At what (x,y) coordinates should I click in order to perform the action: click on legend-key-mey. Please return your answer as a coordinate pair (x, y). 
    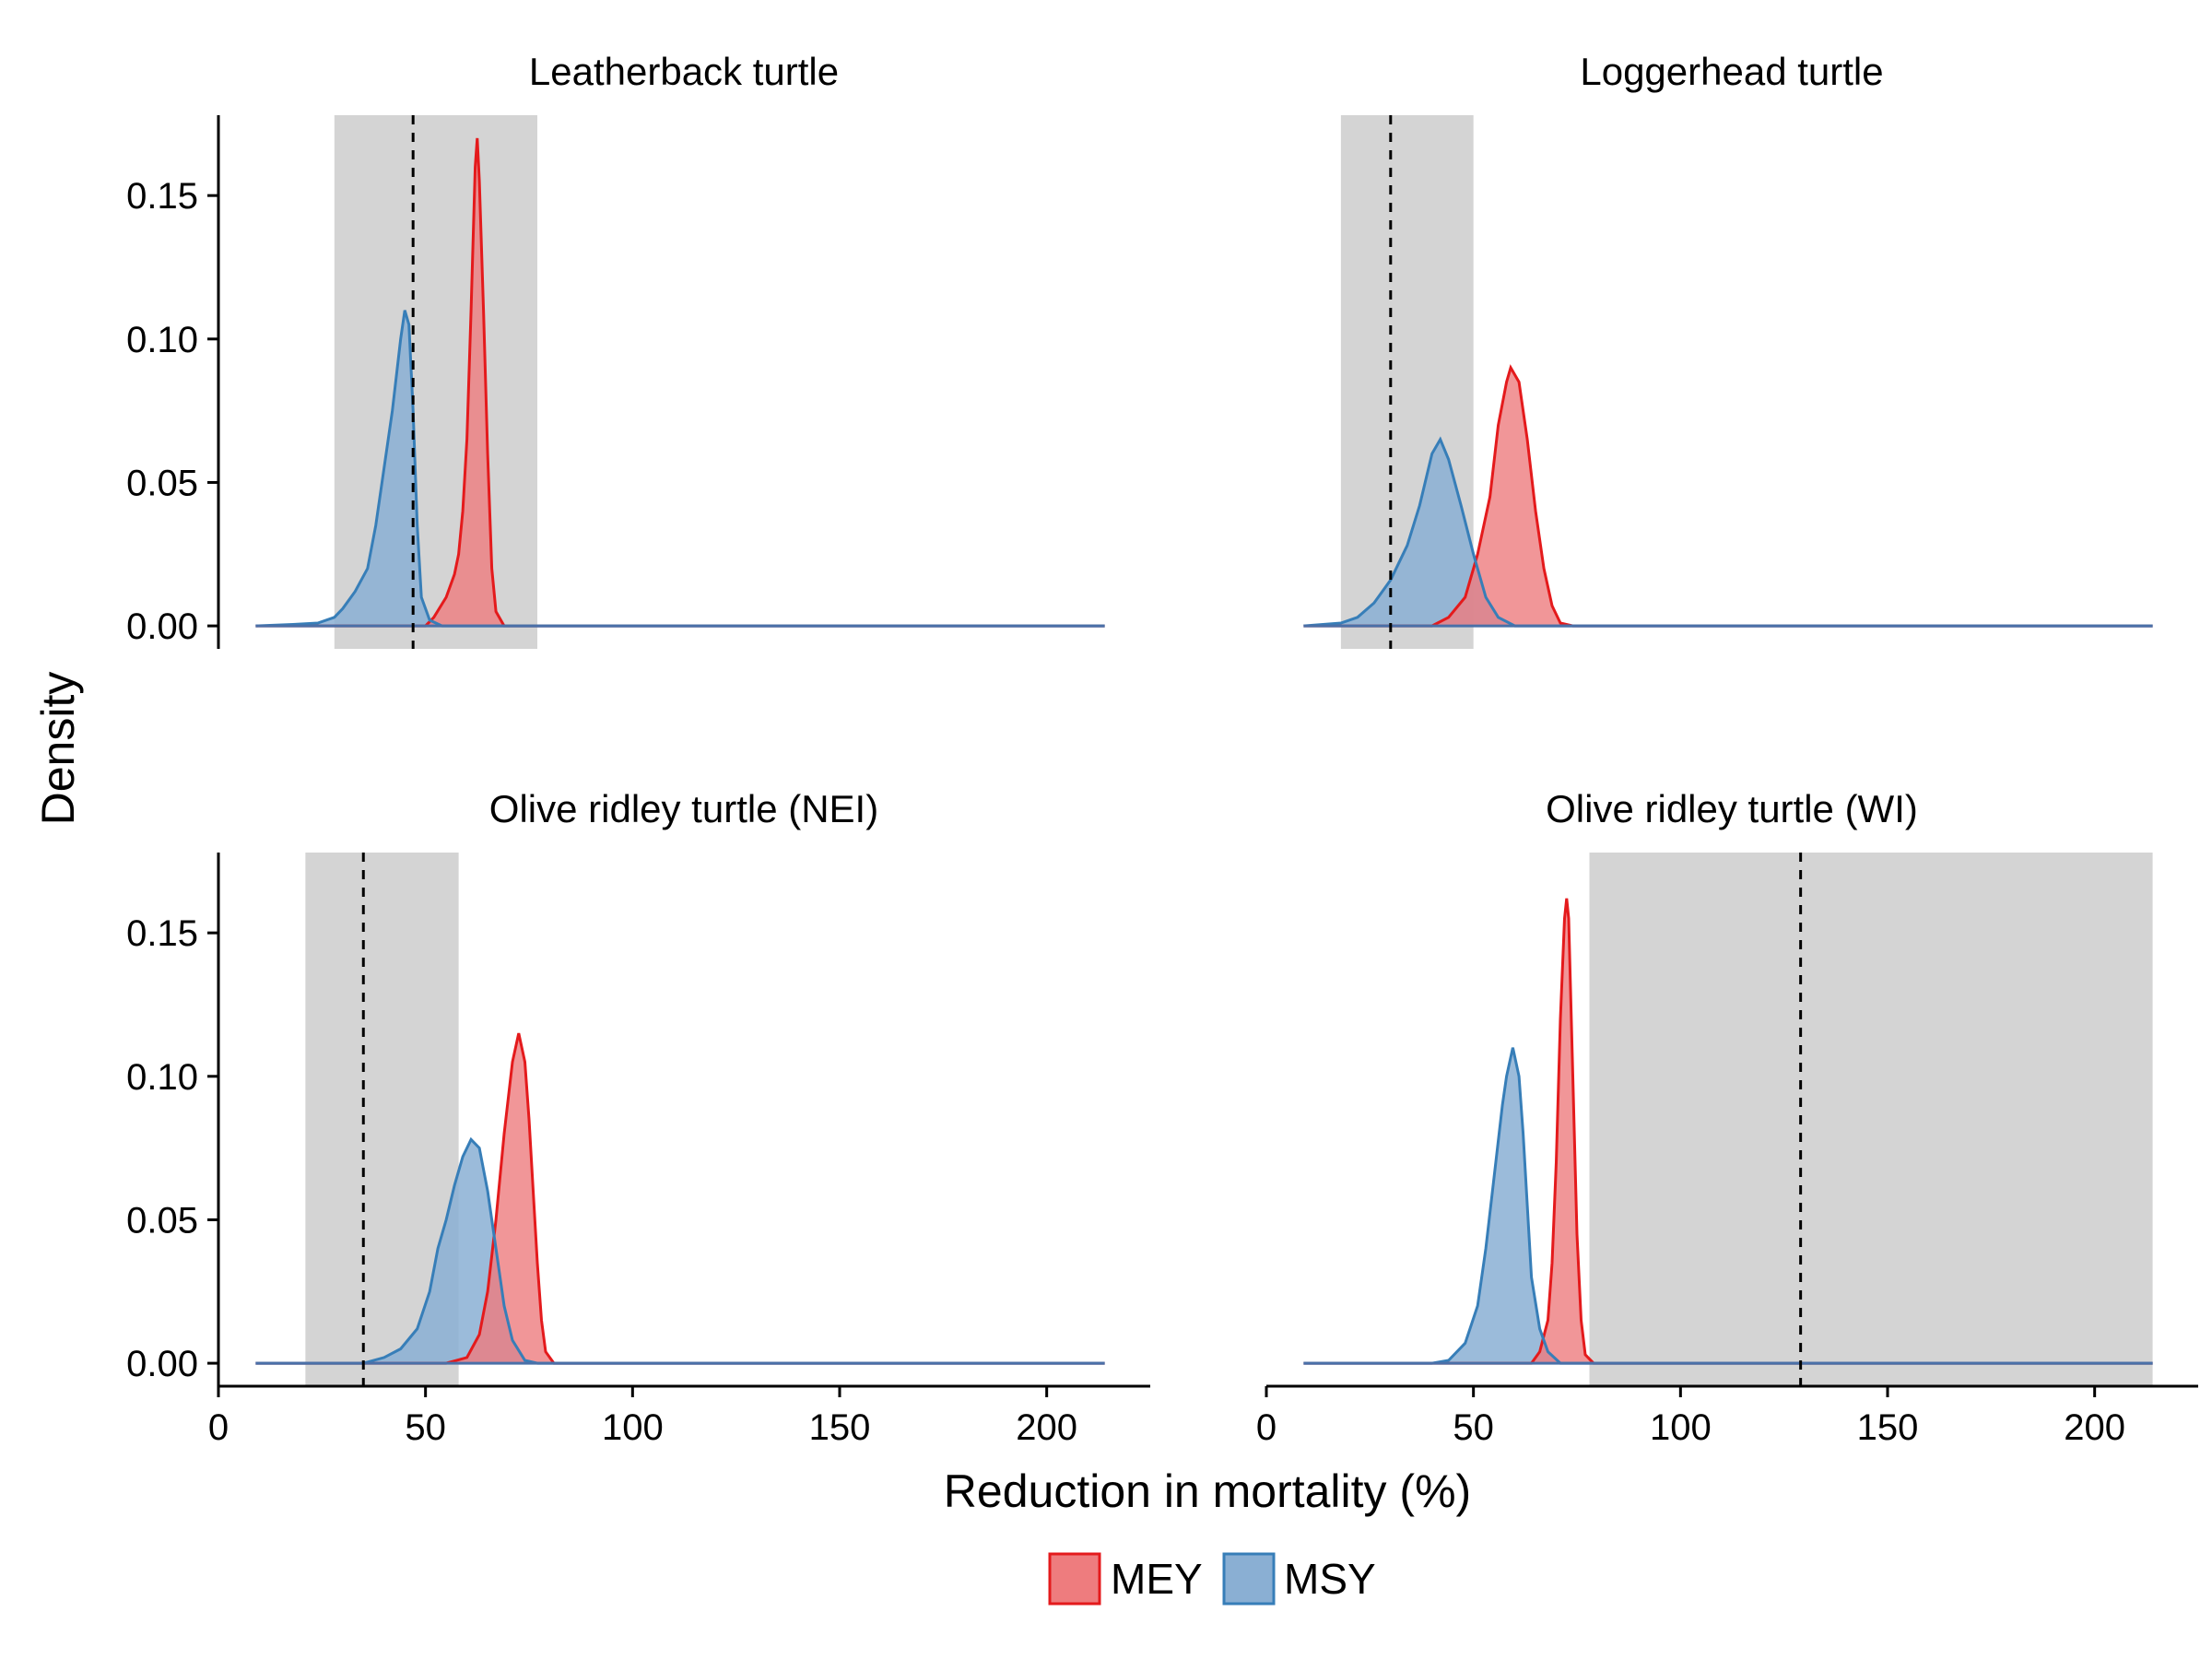
    Looking at the image, I should click on (1074, 1579).